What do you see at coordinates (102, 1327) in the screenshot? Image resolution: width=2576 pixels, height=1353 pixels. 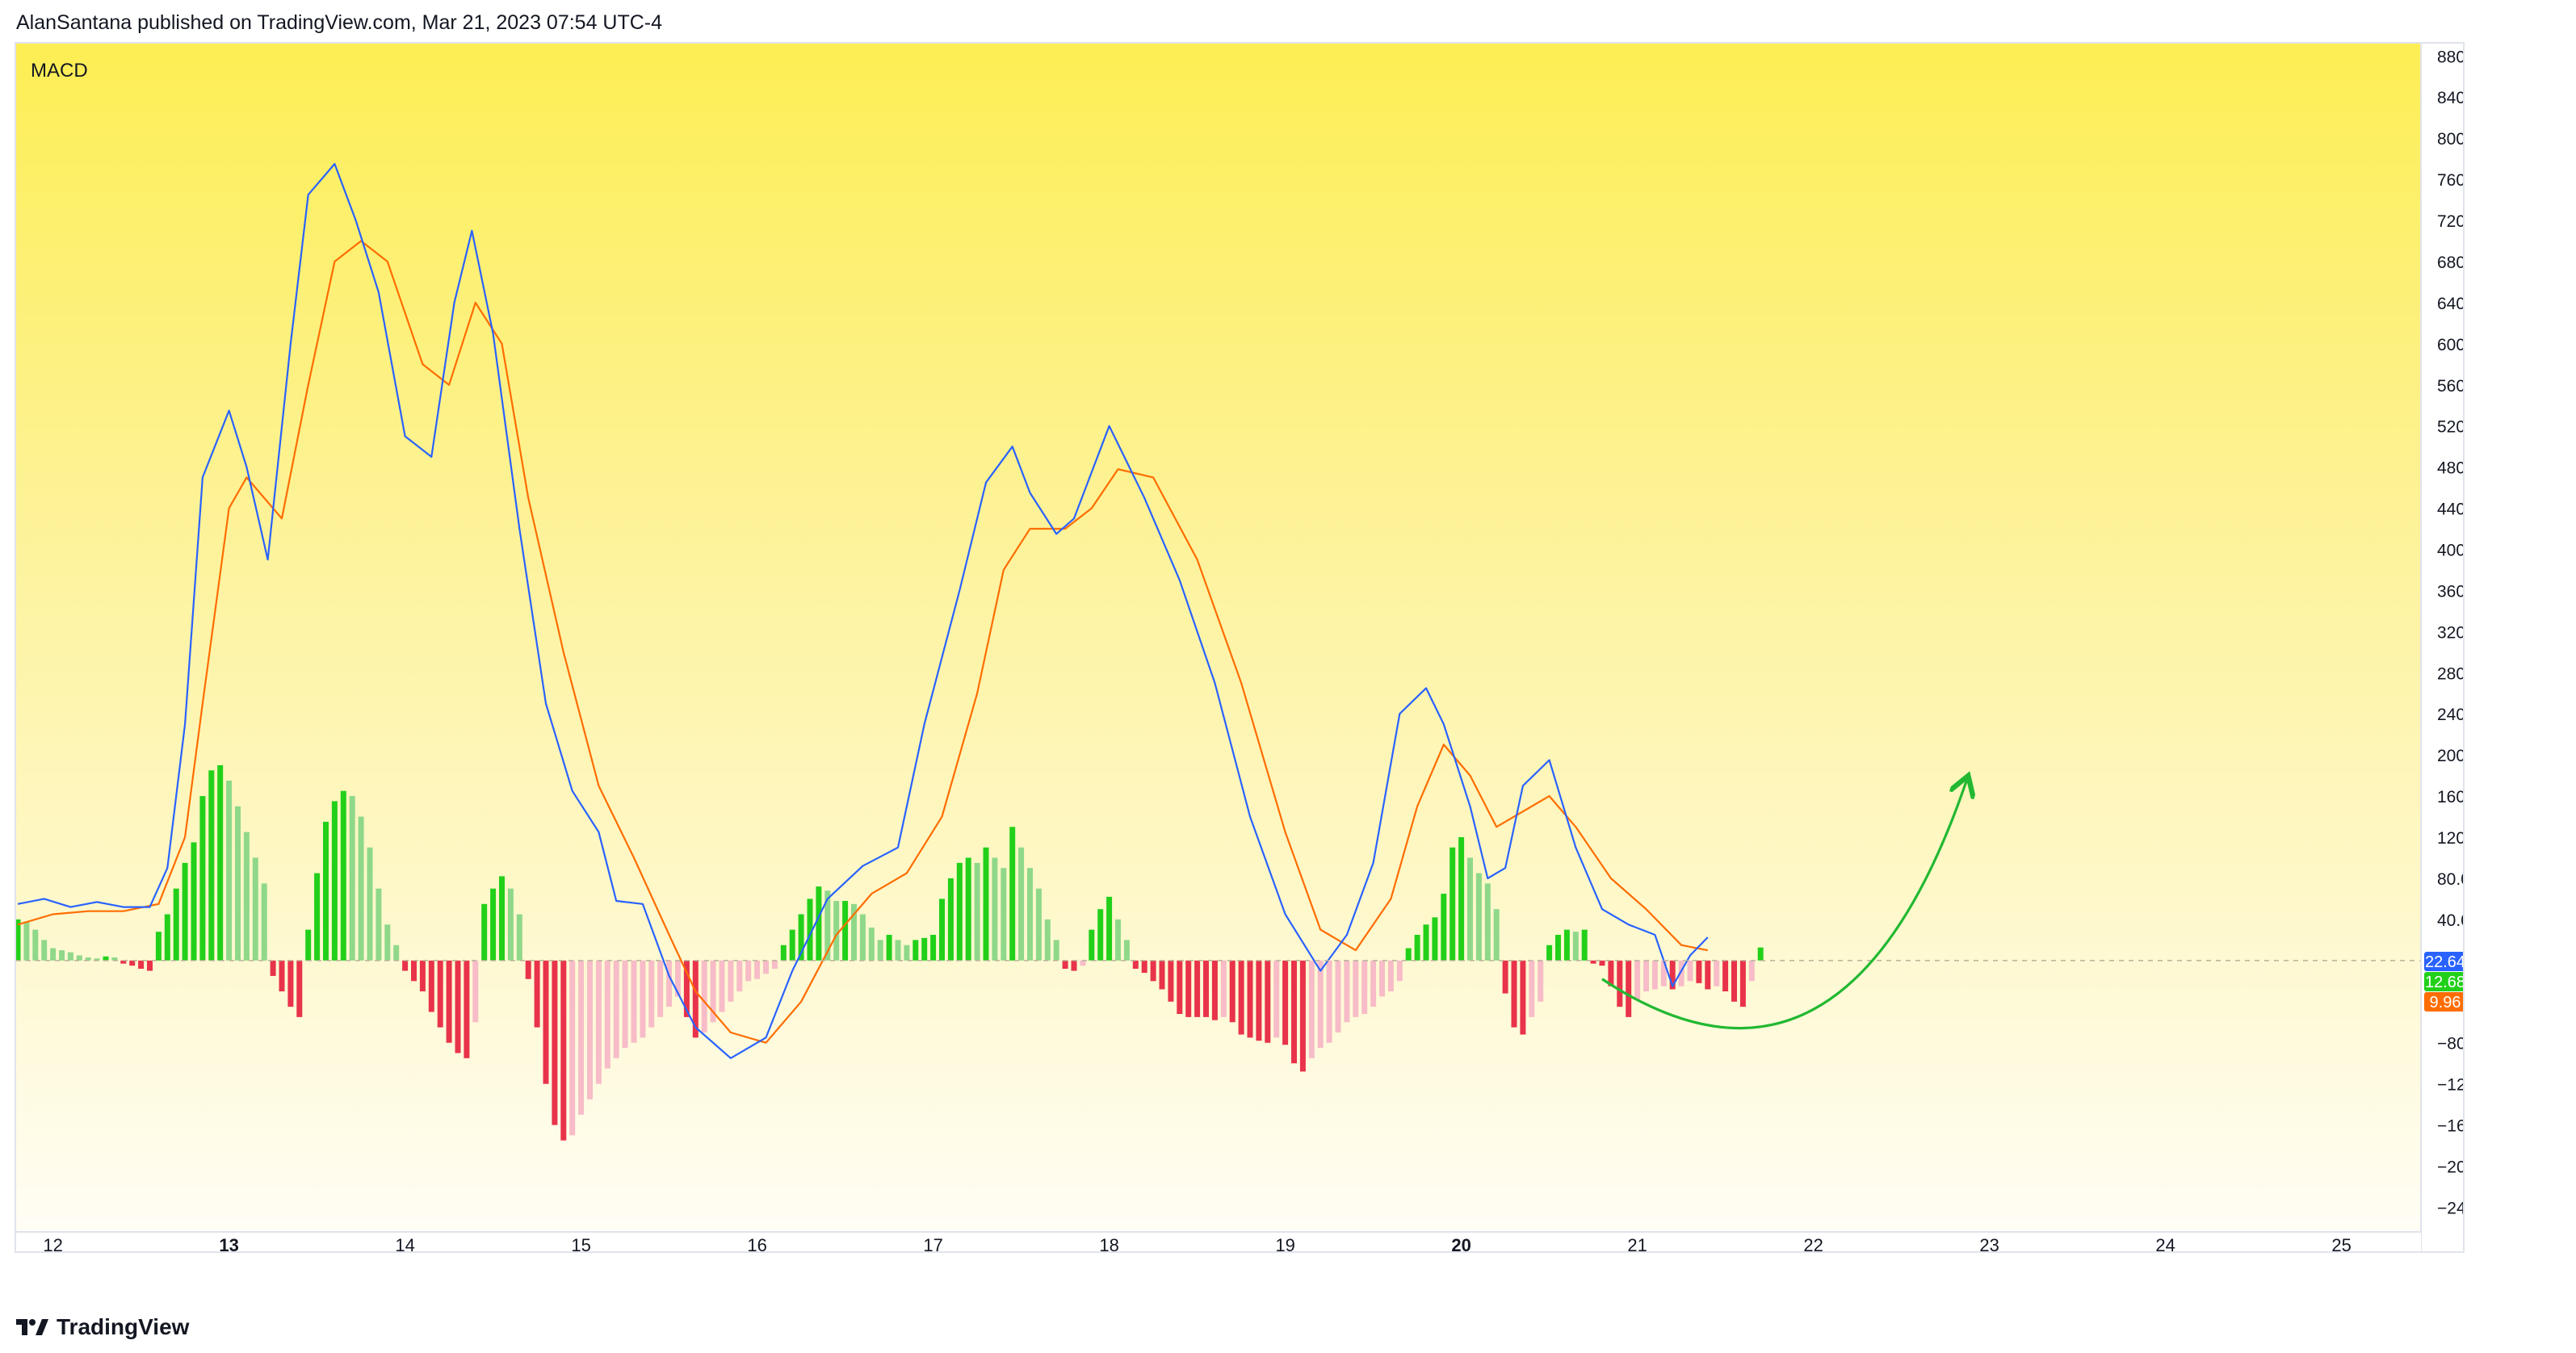 I see `footer: TradingView` at bounding box center [102, 1327].